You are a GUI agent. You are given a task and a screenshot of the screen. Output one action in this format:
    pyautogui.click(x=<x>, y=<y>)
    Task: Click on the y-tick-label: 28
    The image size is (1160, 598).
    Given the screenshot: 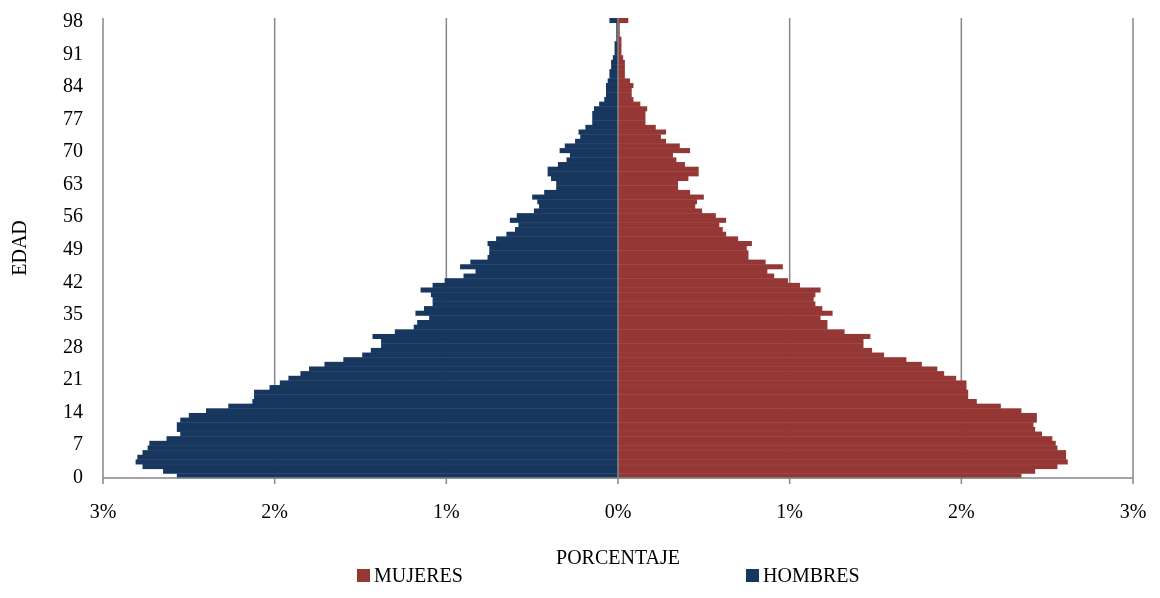 What is the action you would take?
    pyautogui.click(x=73, y=345)
    